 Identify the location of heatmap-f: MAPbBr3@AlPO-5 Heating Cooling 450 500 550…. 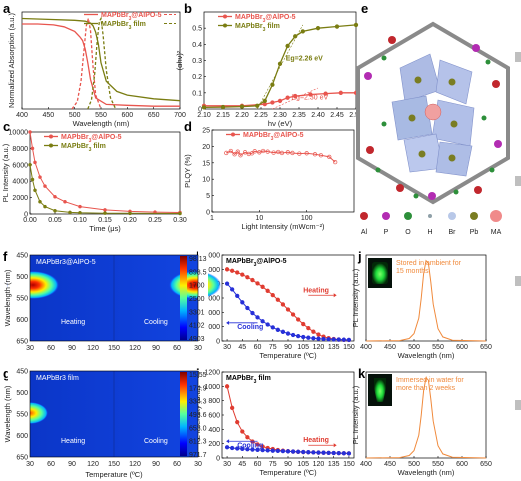
(112, 301).